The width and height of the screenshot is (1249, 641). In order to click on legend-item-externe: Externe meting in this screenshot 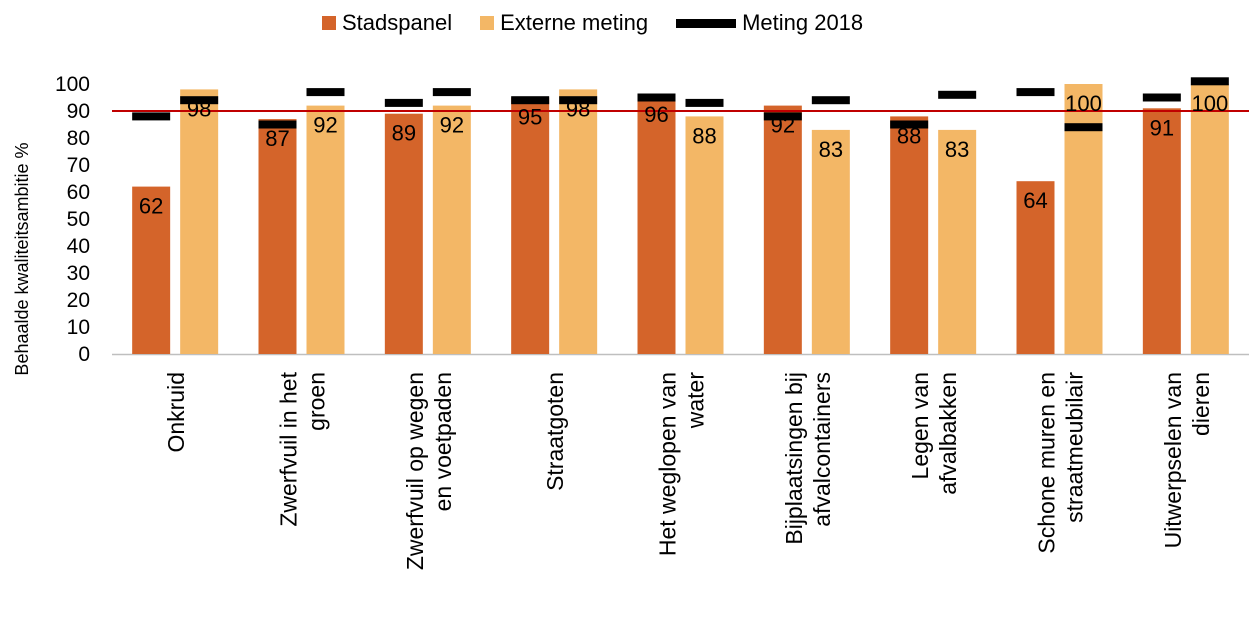, I will do `click(564, 23)`.